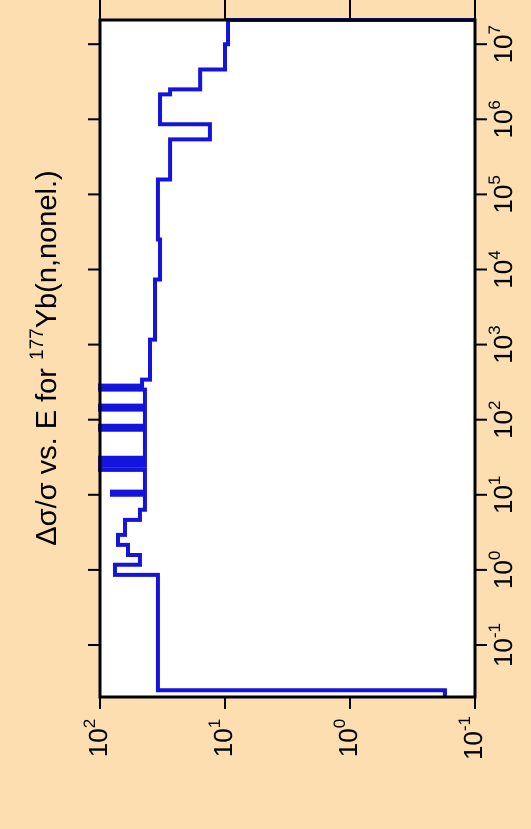  I want to click on tick-label: 10⁴, so click(501, 269).